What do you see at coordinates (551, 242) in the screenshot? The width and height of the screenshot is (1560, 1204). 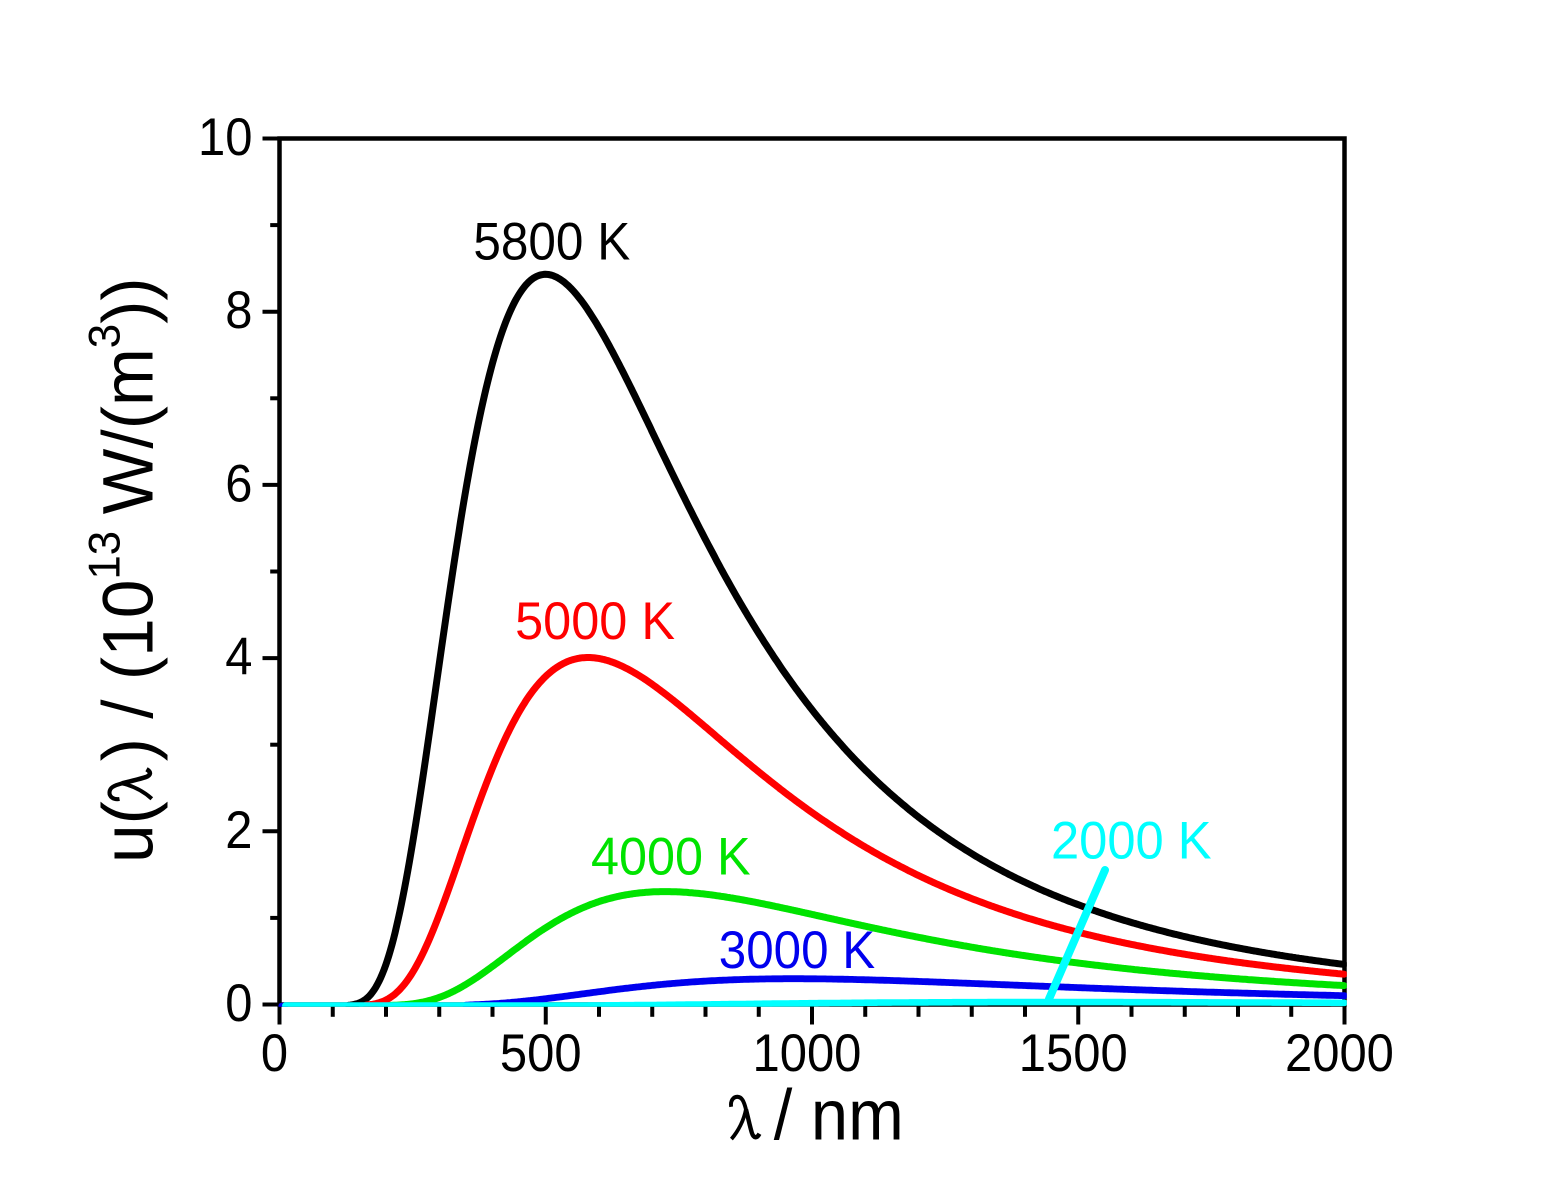 I see `svg-text: 5800 K` at bounding box center [551, 242].